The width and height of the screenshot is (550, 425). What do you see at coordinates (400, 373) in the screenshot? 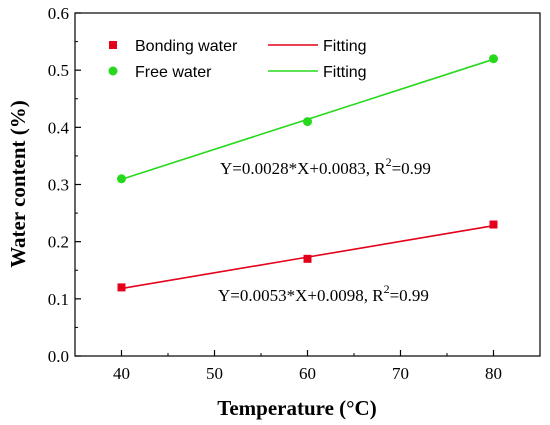
I see `x-tick-label: 70` at bounding box center [400, 373].